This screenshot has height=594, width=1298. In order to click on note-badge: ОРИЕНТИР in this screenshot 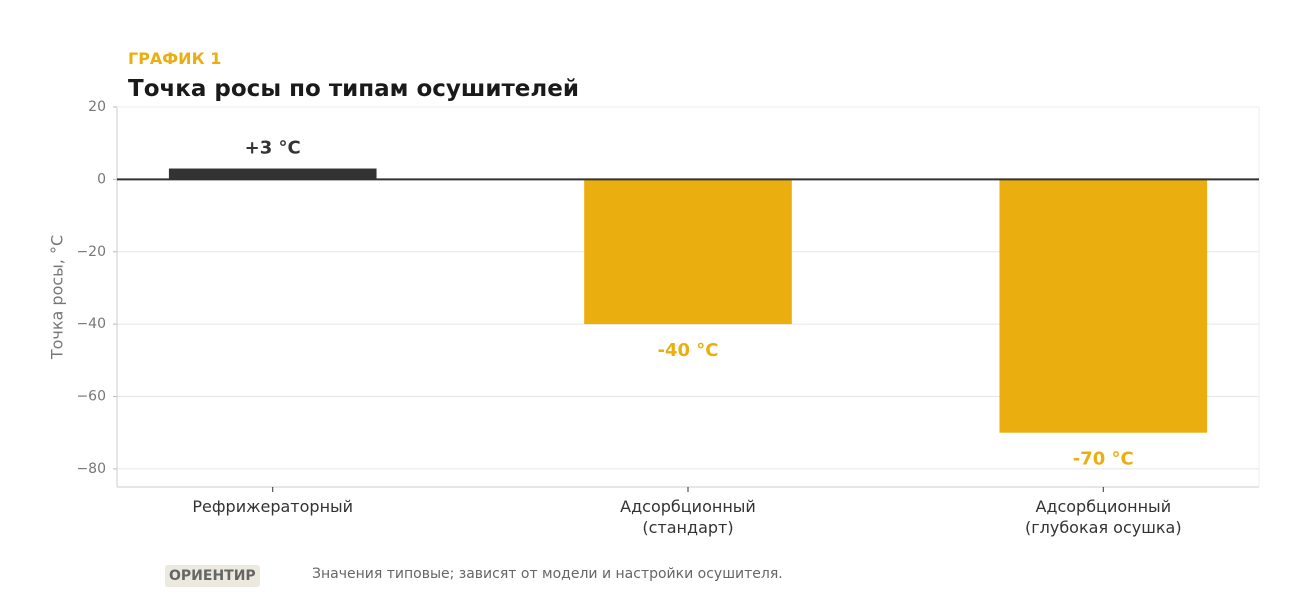, I will do `click(212, 576)`.